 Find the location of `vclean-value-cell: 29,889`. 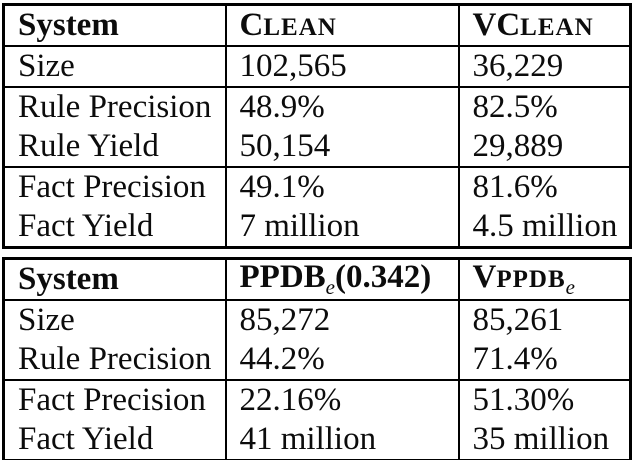

vclean-value-cell: 29,889 is located at coordinates (544, 147).